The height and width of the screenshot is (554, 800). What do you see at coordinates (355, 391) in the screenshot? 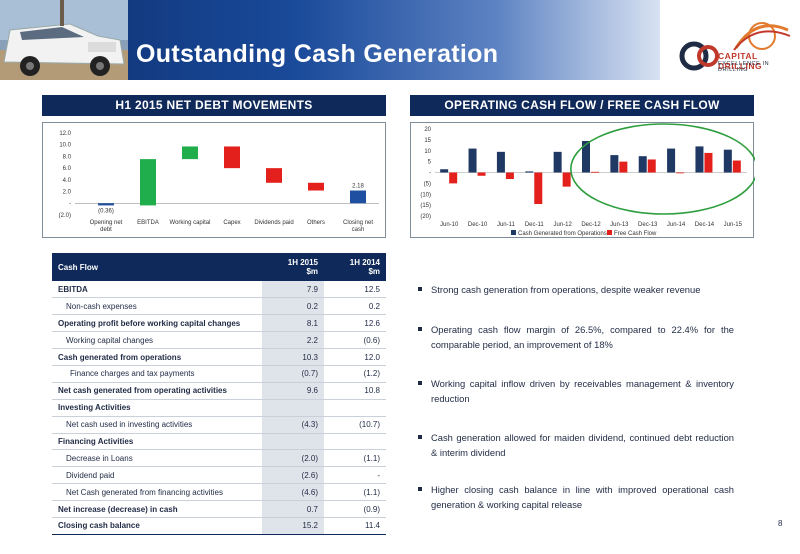
I see `value-1h2014: 10.8` at bounding box center [355, 391].